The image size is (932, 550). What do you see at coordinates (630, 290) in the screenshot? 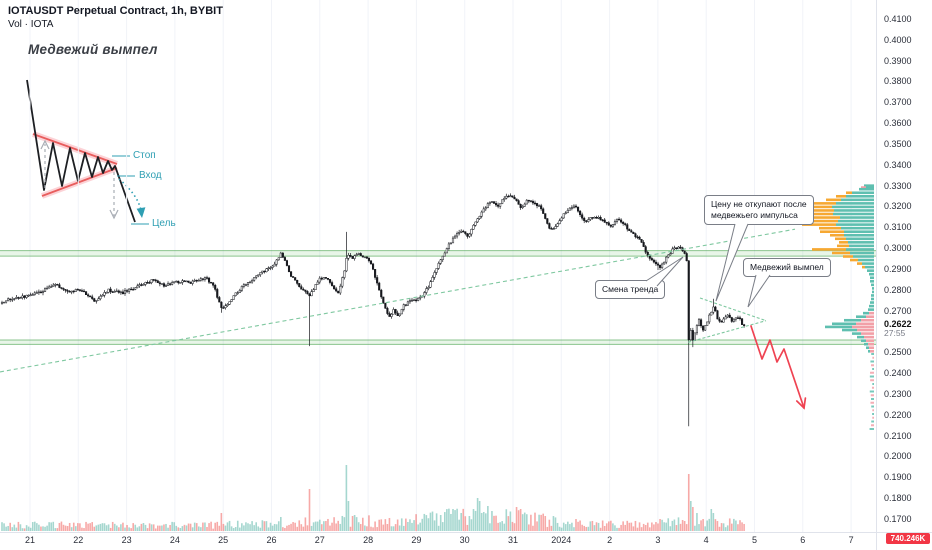
I see `callout-trend-change: Смена тренда` at bounding box center [630, 290].